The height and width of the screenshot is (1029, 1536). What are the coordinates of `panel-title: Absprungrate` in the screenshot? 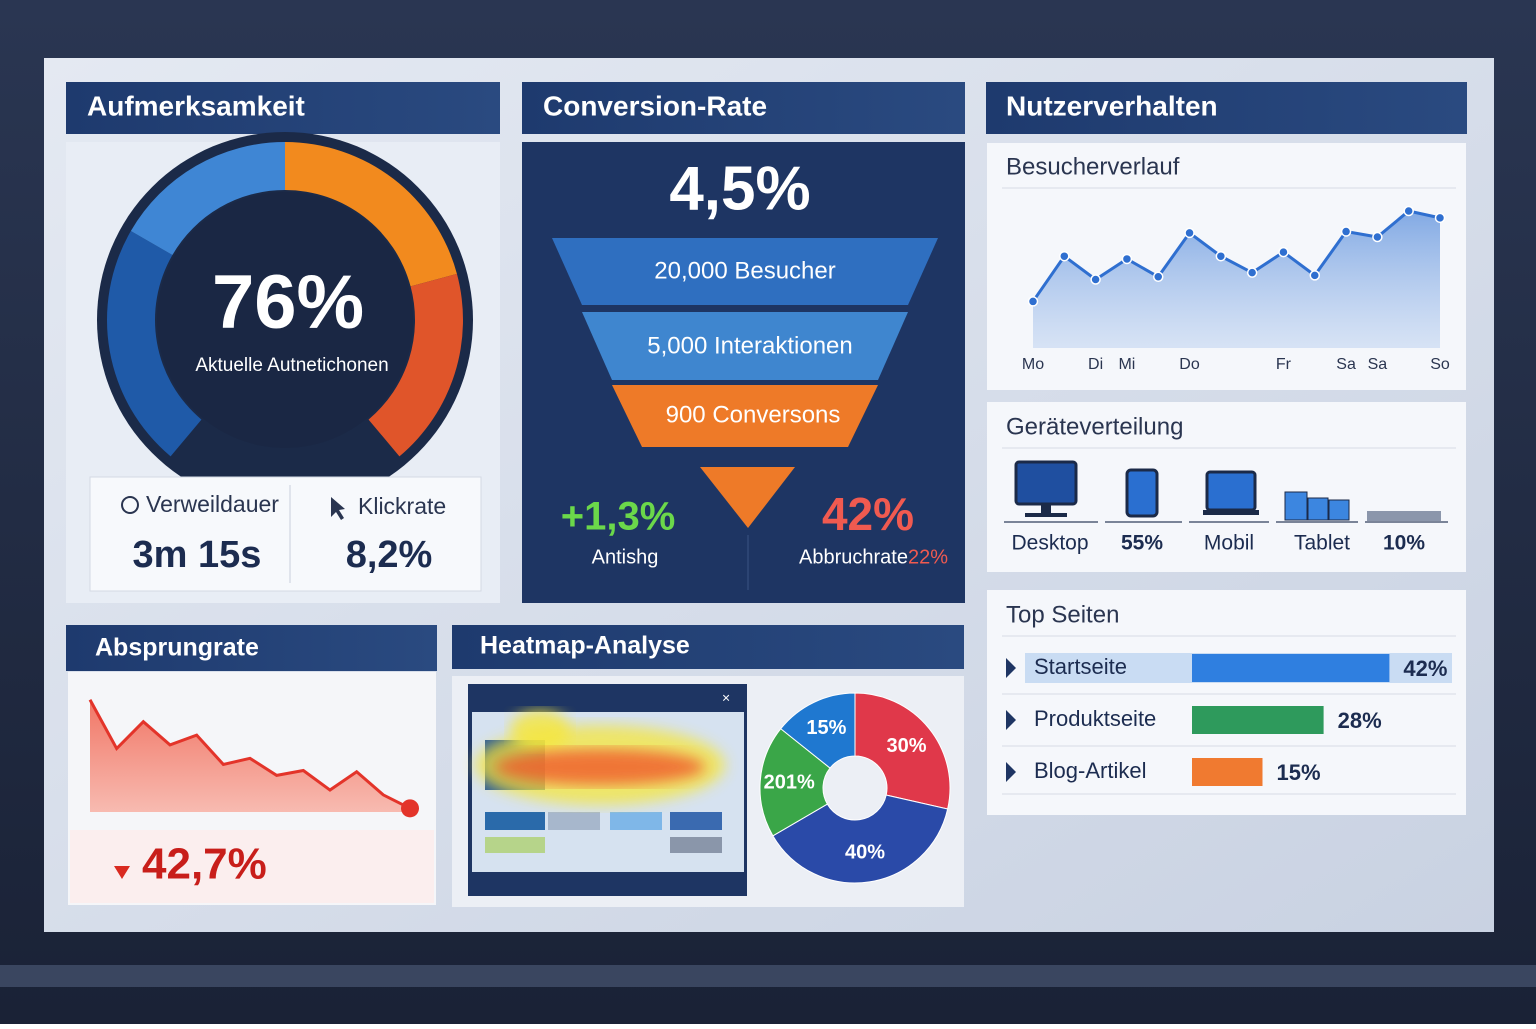 It's located at (177, 648).